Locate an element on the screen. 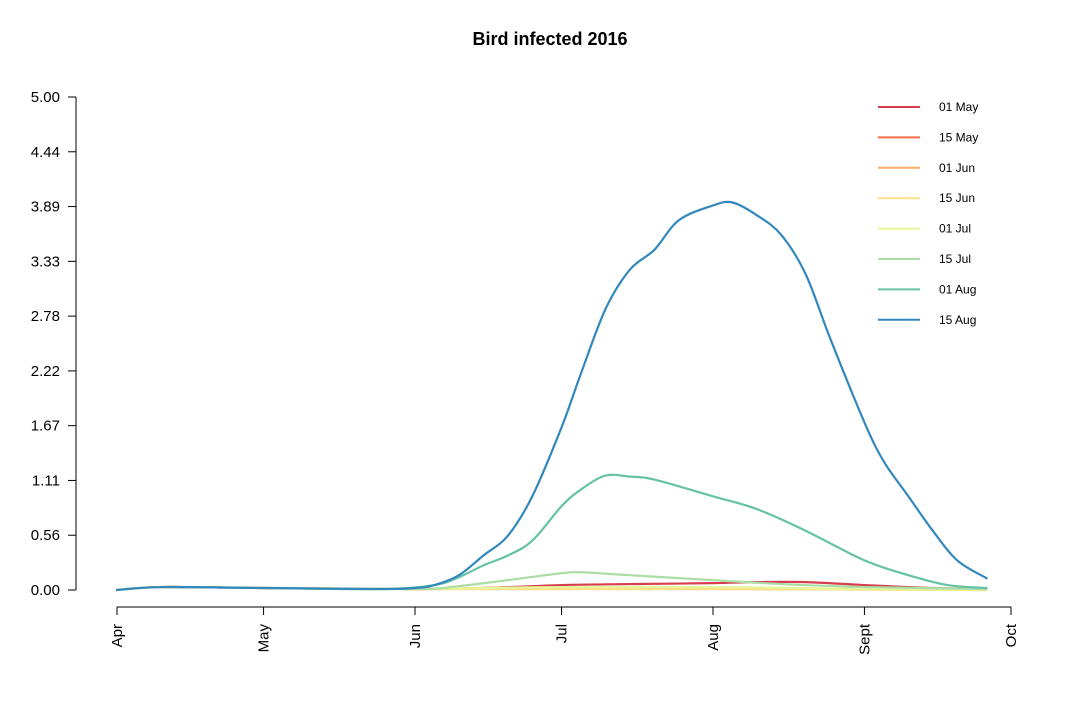 This screenshot has width=1080, height=706. x-tick-label: Aug is located at coordinates (713, 637).